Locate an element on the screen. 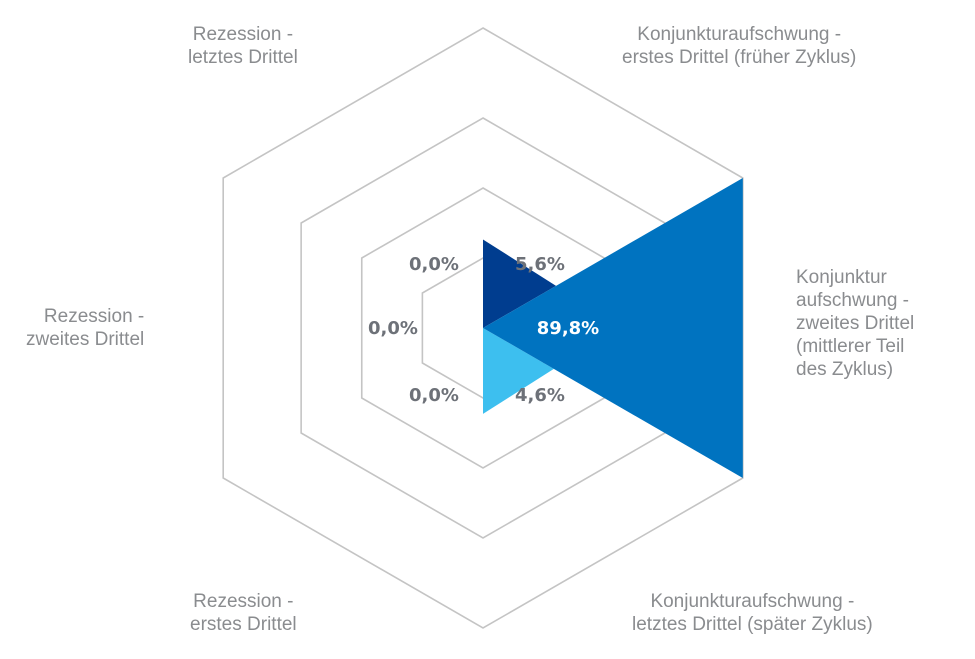  radar-marks is located at coordinates (613, 328).